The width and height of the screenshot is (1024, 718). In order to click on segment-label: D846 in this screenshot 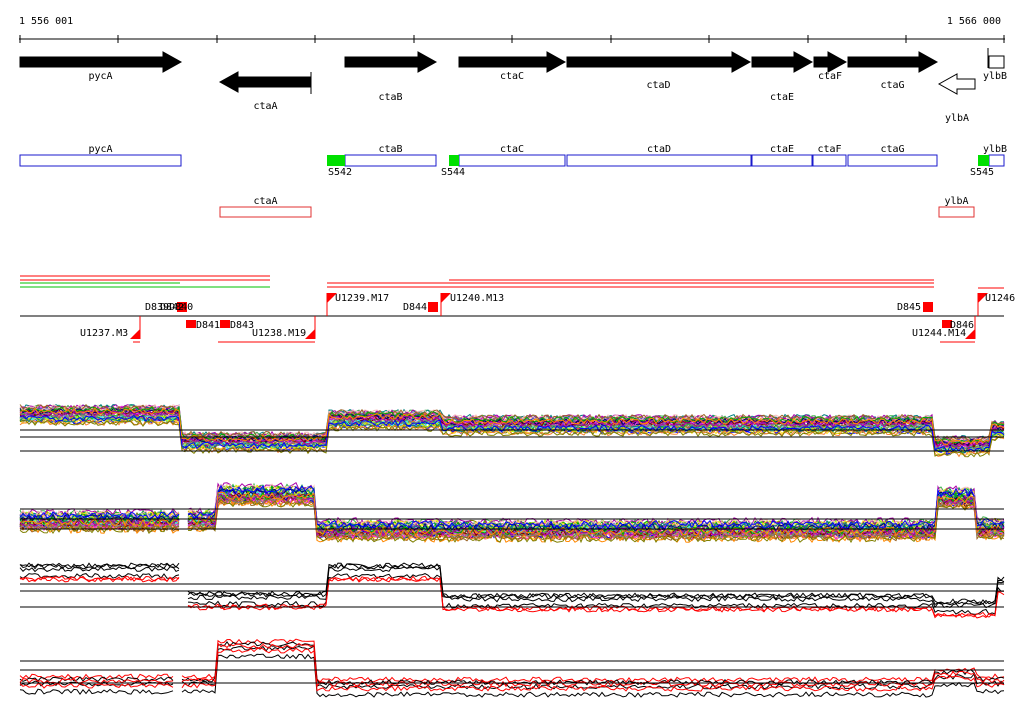, I will do `click(962, 325)`.